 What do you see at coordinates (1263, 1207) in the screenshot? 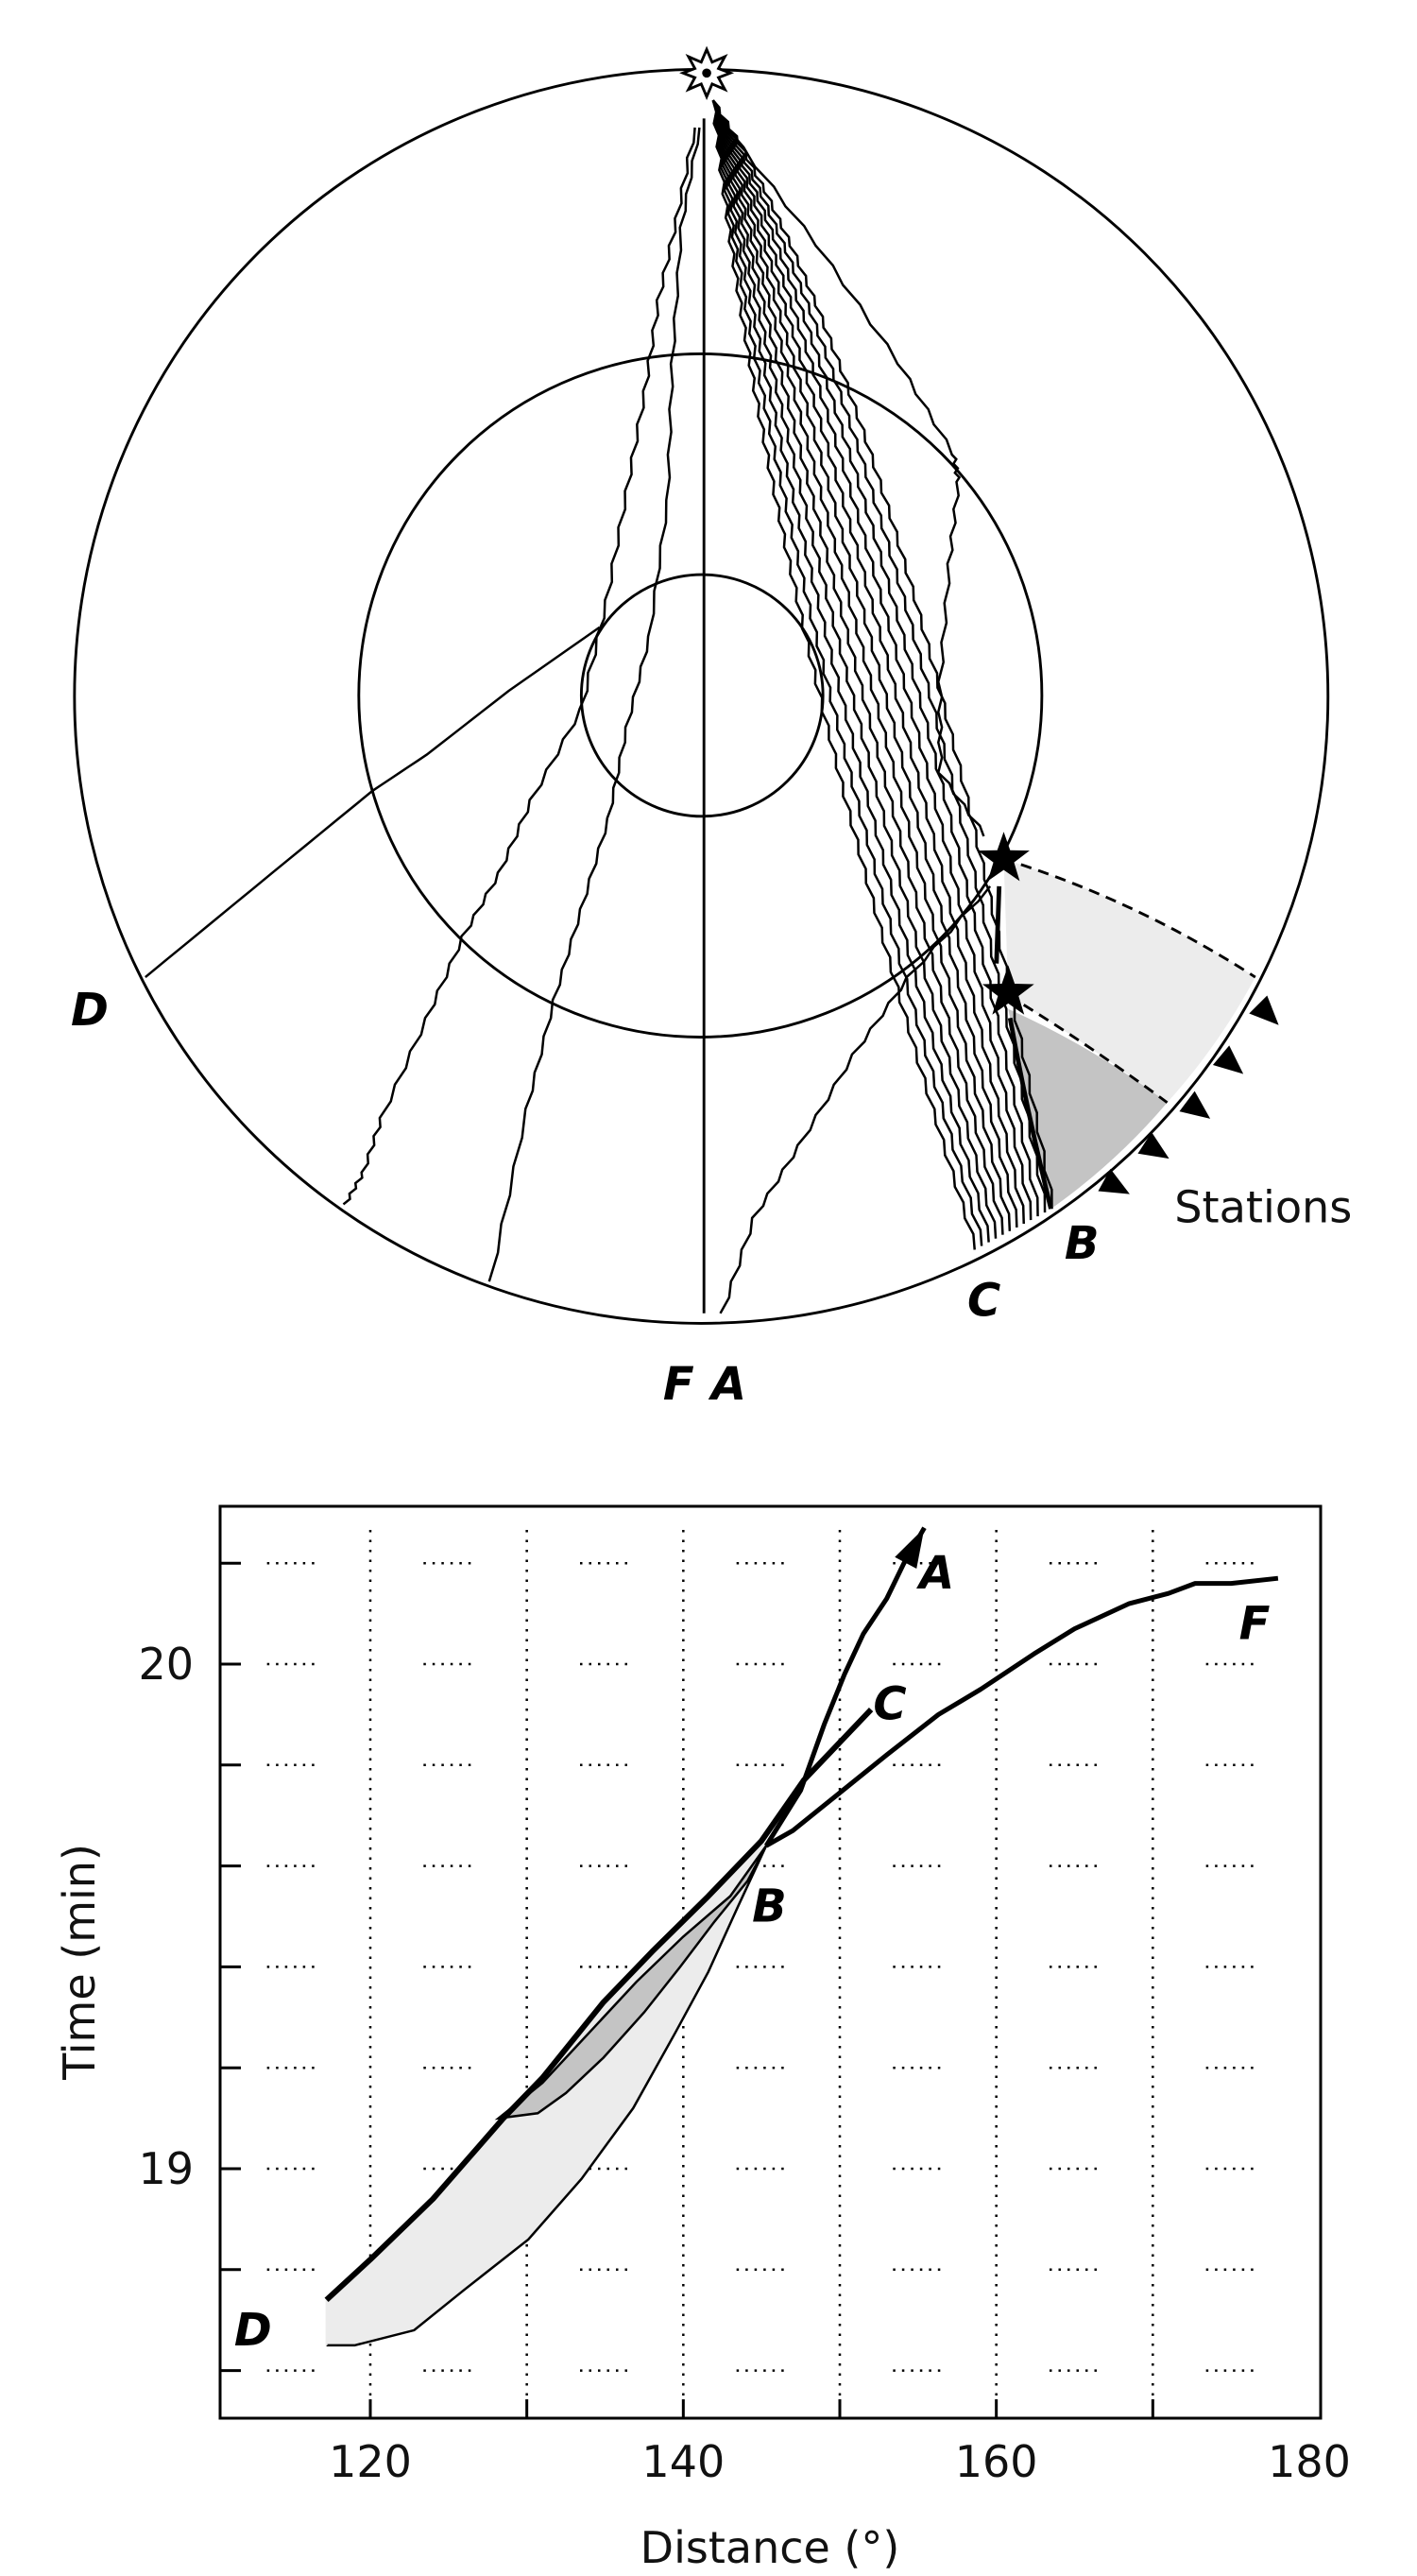
I see `stations-label: Stations` at bounding box center [1263, 1207].